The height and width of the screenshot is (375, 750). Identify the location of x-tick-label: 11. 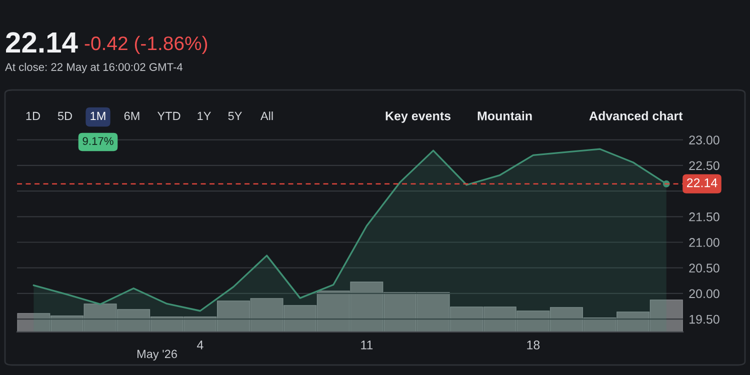
(367, 345).